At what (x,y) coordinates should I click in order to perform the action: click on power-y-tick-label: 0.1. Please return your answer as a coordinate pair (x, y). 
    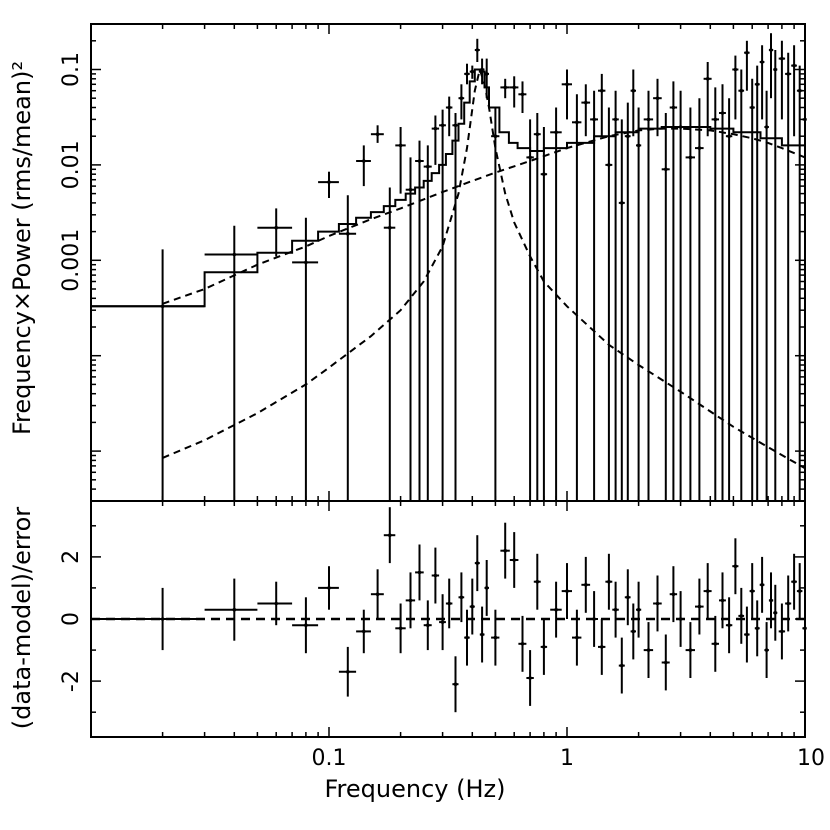
    Looking at the image, I should click on (71, 69).